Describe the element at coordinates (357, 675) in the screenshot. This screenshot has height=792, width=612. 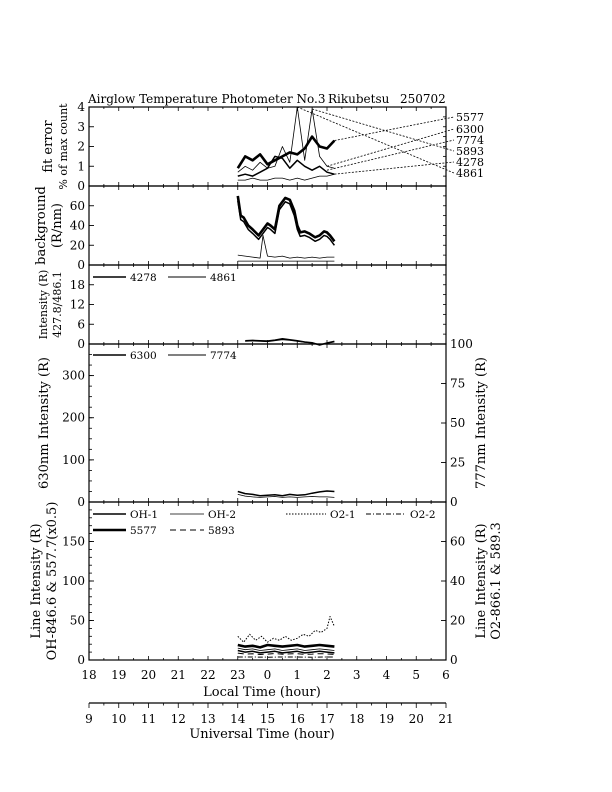
I see `local-time-tick-label: 3` at that location.